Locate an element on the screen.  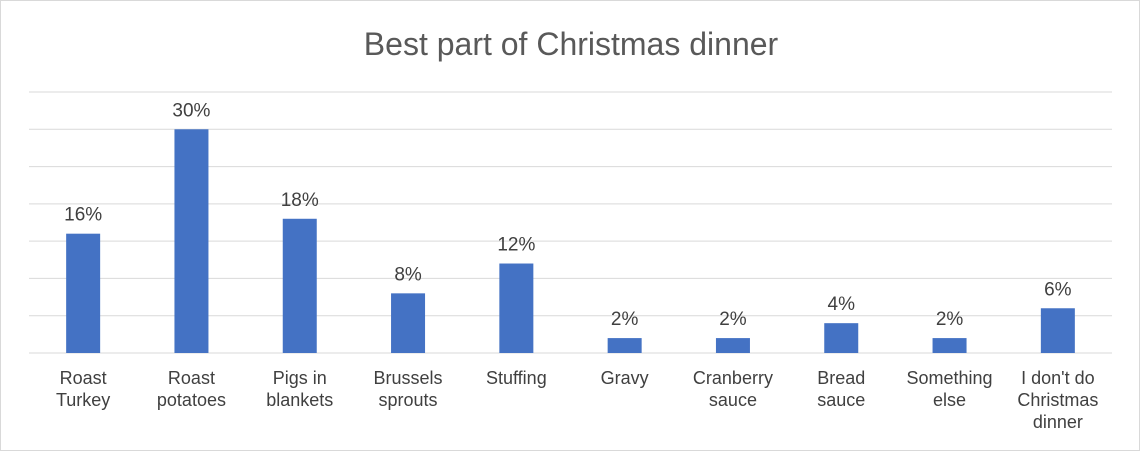
category-label-line: Christmas is located at coordinates (1057, 400).